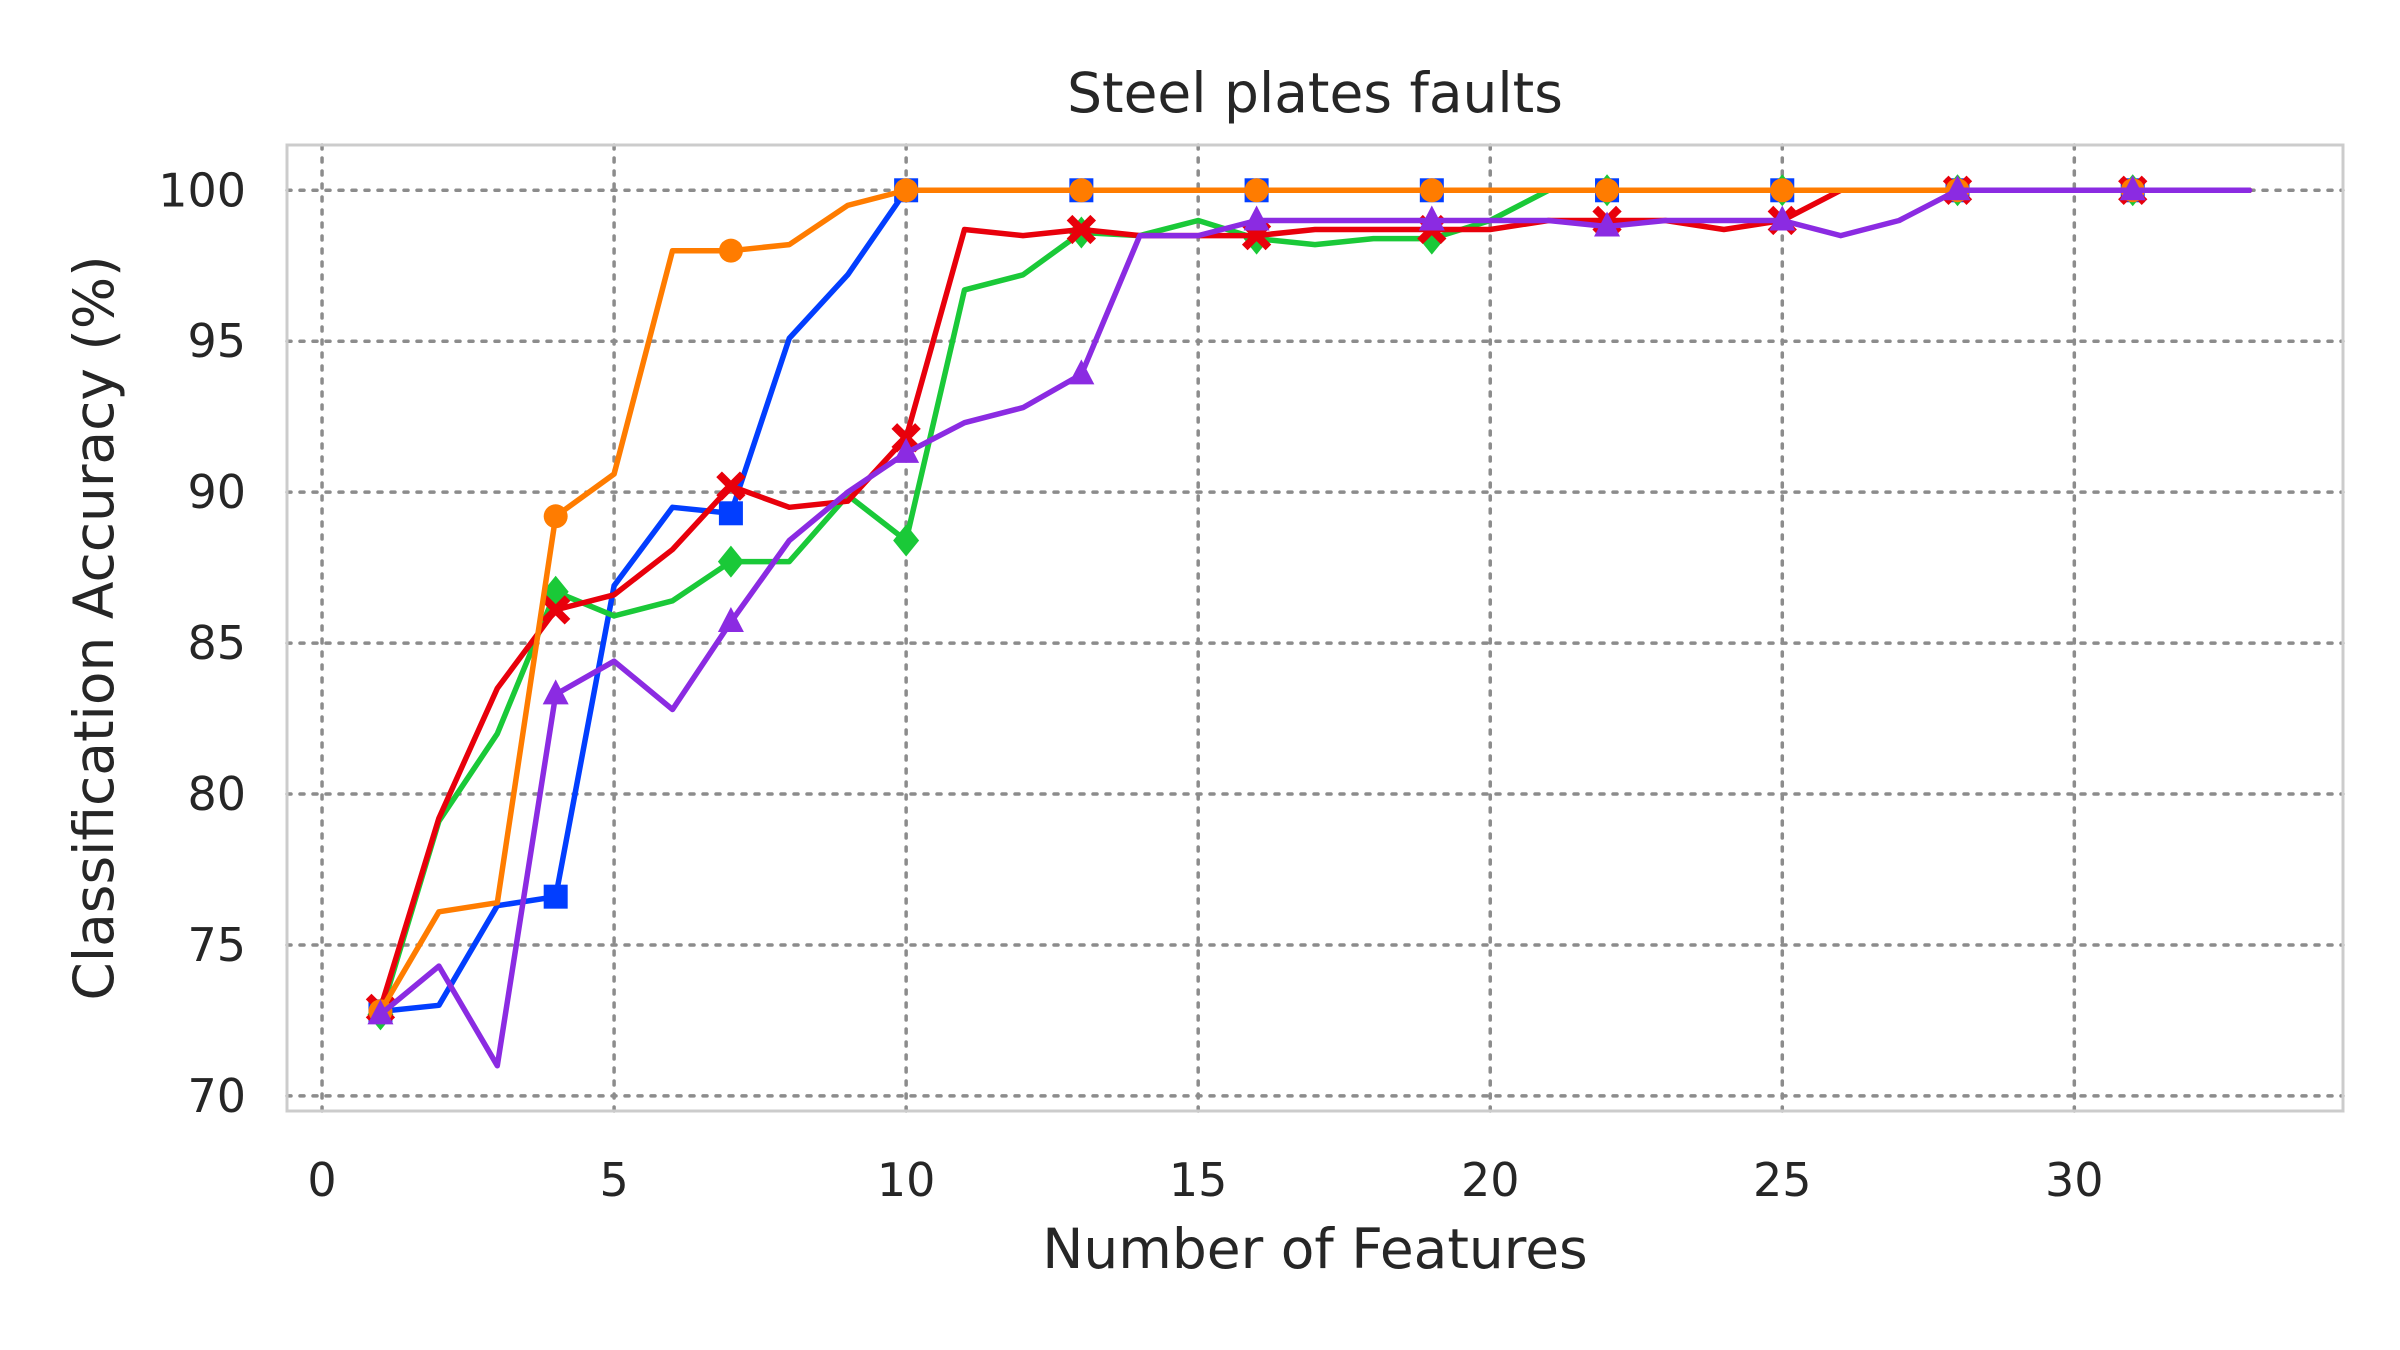 This screenshot has width=2400, height=1350. What do you see at coordinates (1314, 1249) in the screenshot?
I see `x-axis-title: Number of Features` at bounding box center [1314, 1249].